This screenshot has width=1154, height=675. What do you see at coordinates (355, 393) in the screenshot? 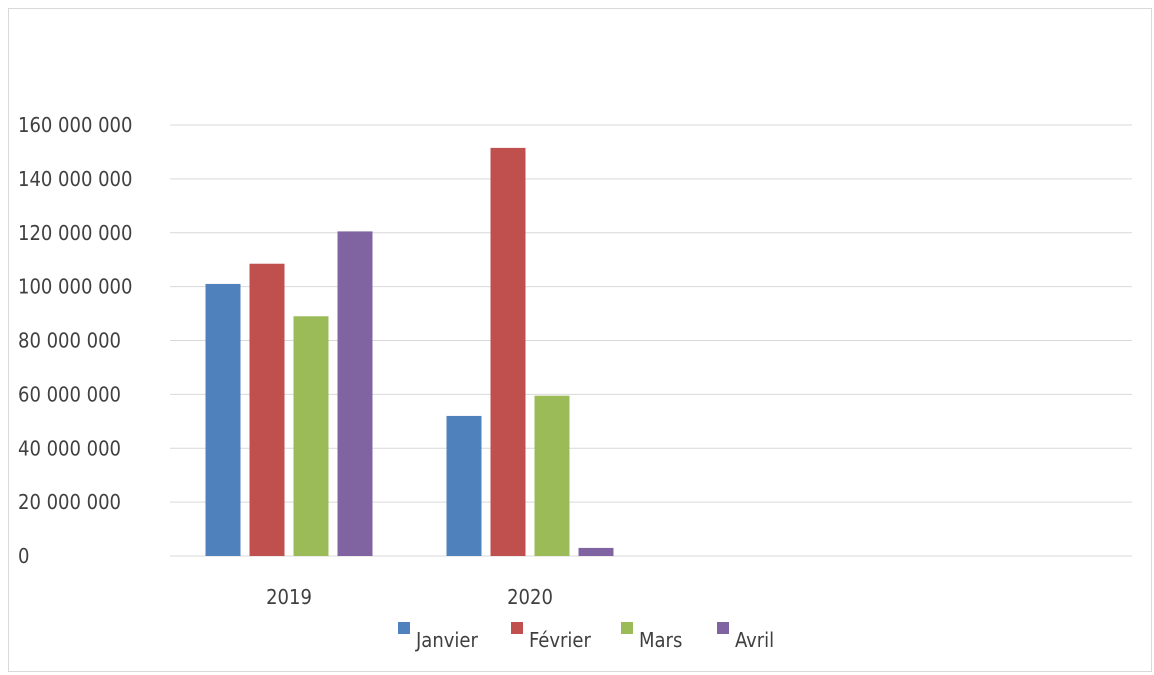
I see `bar-avril-2019` at bounding box center [355, 393].